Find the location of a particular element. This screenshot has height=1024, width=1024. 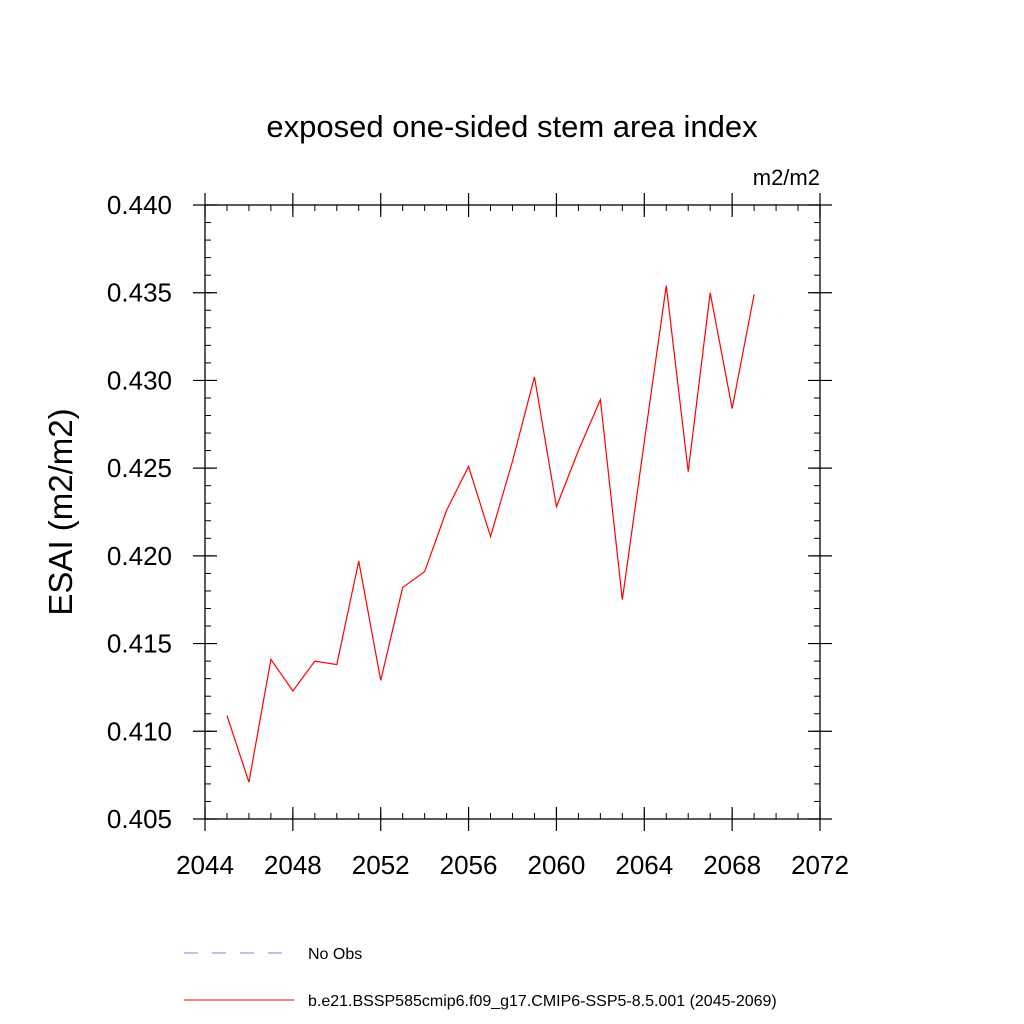

x-tick-label: 2060 is located at coordinates (557, 865).